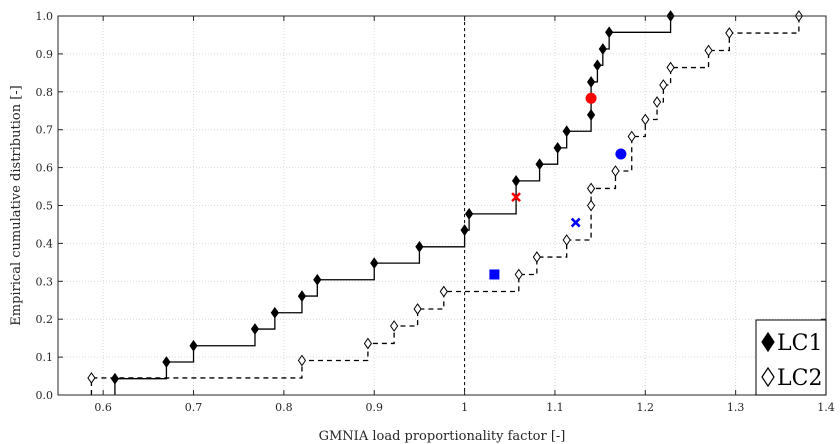  What do you see at coordinates (103, 407) in the screenshot?
I see `x-tick-label: 0.6` at bounding box center [103, 407].